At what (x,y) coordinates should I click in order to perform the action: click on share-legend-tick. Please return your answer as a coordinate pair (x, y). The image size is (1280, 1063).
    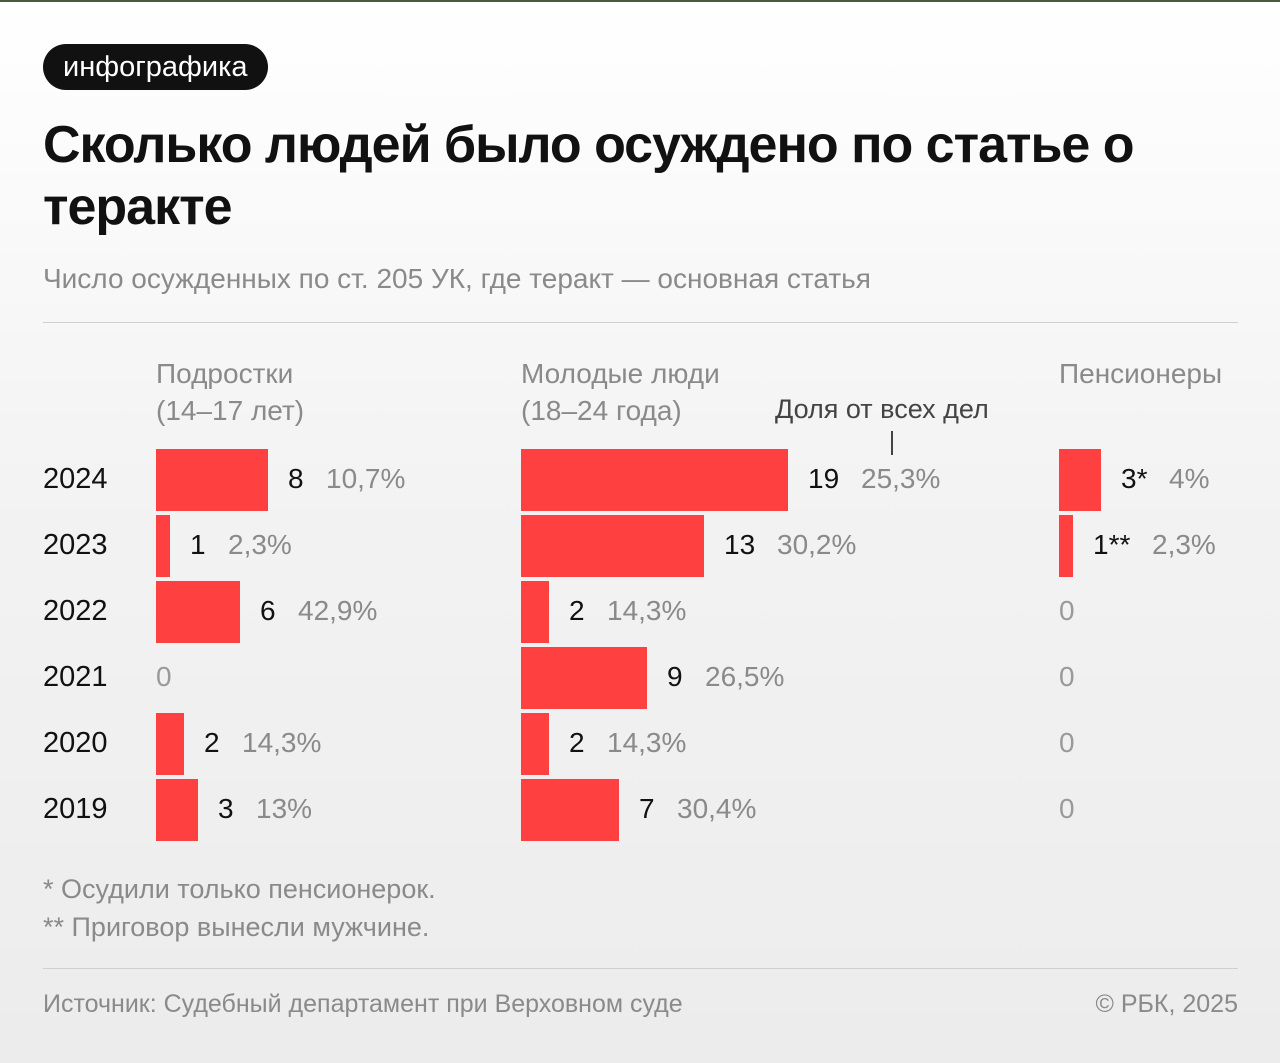
    Looking at the image, I should click on (892, 443).